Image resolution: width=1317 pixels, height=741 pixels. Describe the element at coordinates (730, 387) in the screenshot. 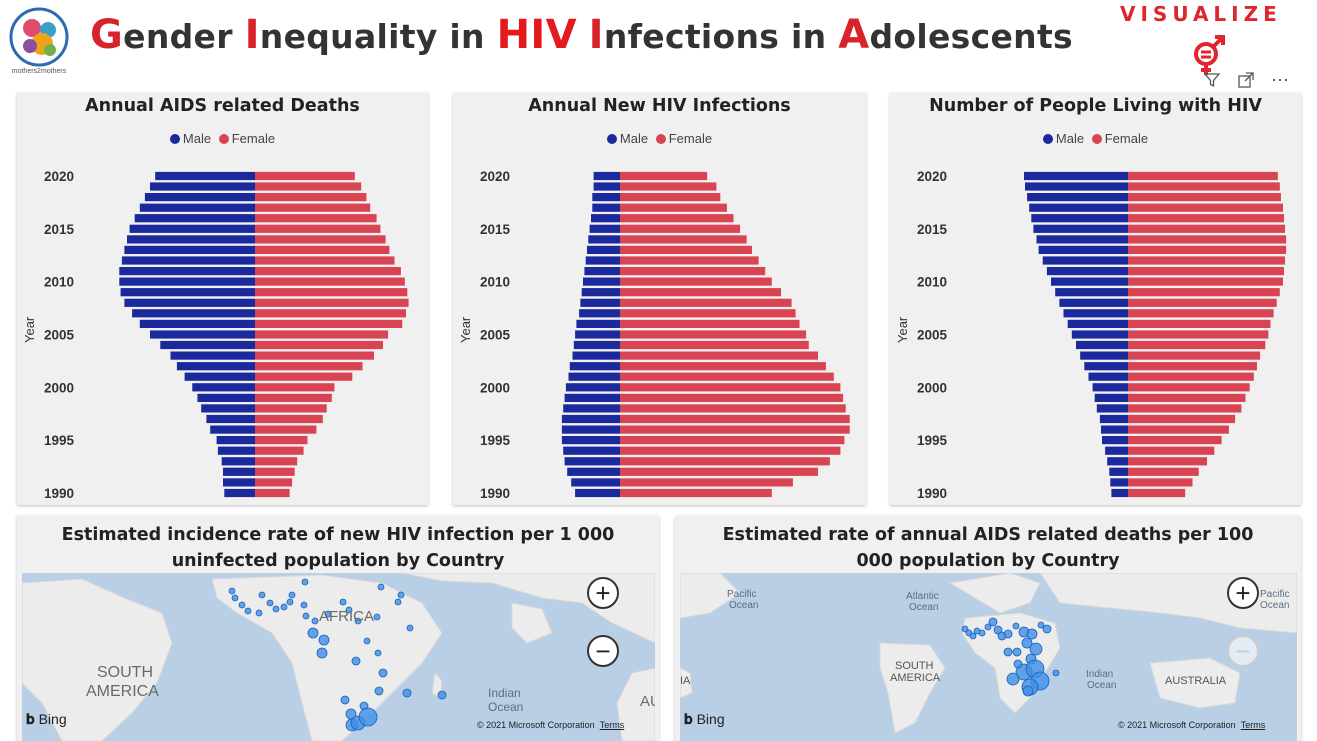

I see `bar-female-2000` at that location.